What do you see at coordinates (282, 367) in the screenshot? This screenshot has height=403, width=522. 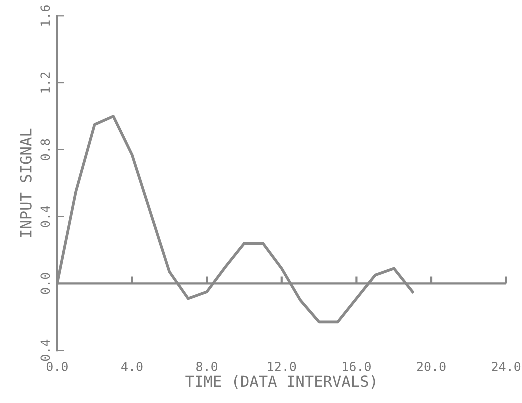 I see `x-tick-label: 12.0` at bounding box center [282, 367].